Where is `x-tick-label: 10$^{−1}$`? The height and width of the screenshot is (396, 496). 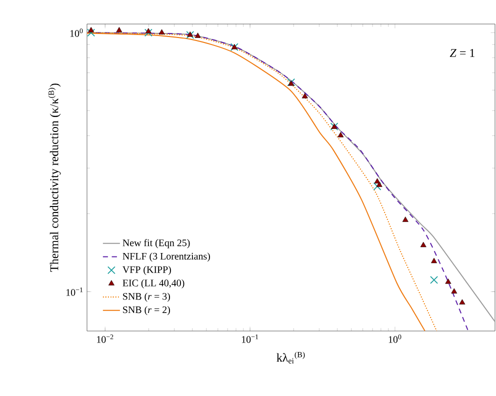 x-tick-label: 10$^{−1}$ is located at coordinates (250, 338).